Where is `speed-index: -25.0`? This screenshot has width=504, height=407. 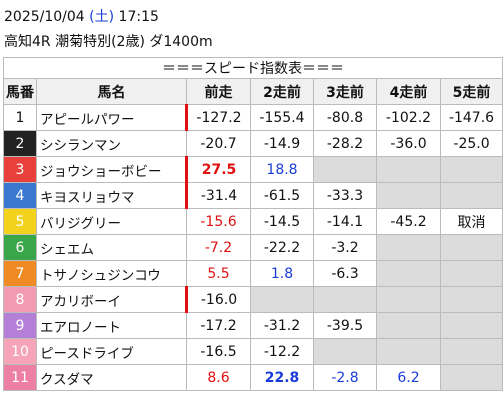
speed-index: -25.0 is located at coordinates (471, 143).